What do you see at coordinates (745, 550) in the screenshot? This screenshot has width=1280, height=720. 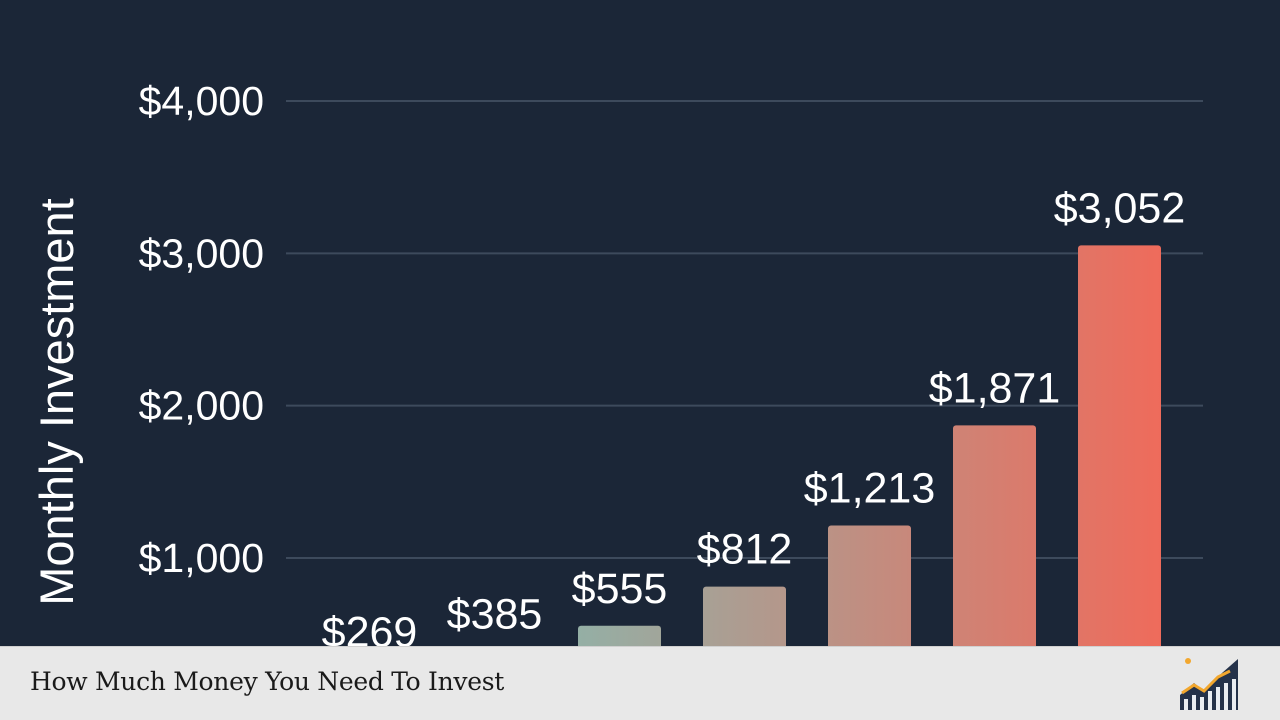 I see `bar-data-label: $812` at bounding box center [745, 550].